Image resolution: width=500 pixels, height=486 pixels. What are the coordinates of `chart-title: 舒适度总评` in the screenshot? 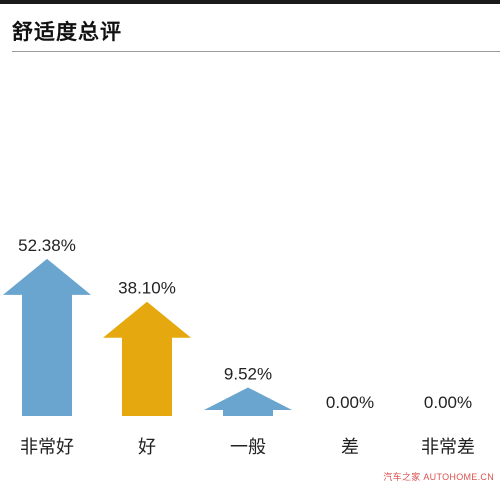 It's located at (67, 32).